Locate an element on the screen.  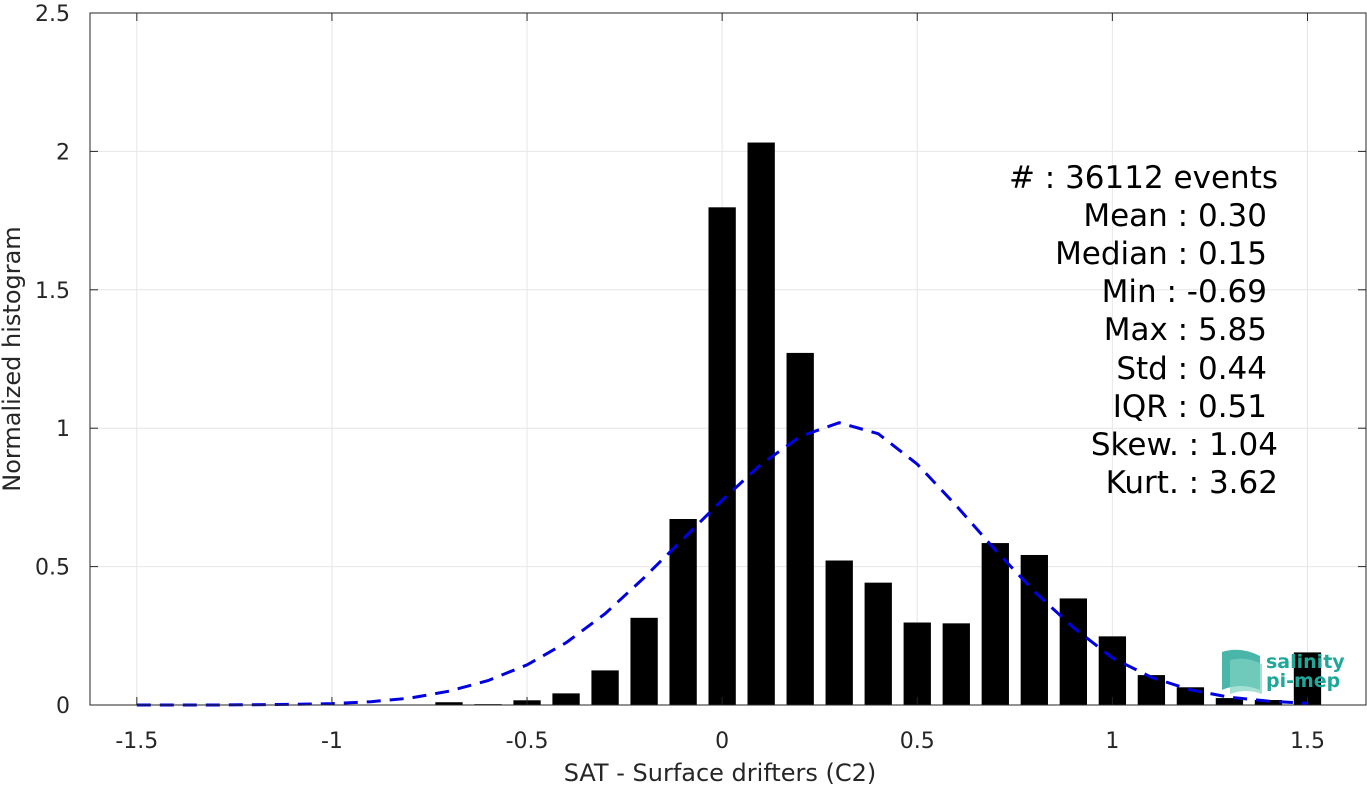
stat-std: Std : 0.44 is located at coordinates (1191, 369).